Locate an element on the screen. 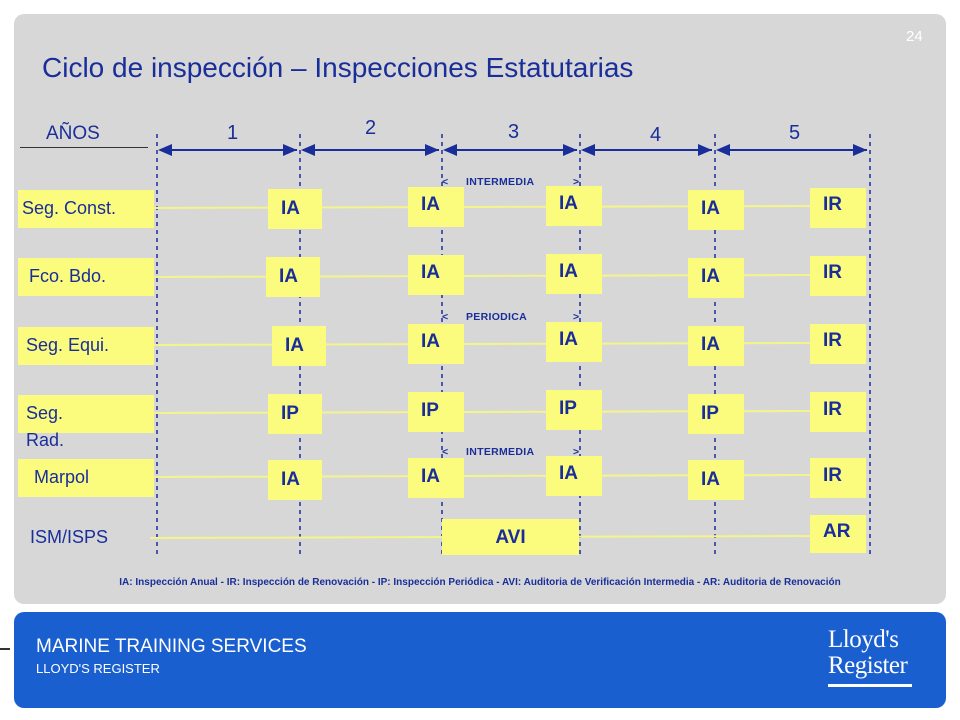  row-2-box-year-4: IA is located at coordinates (716, 278).